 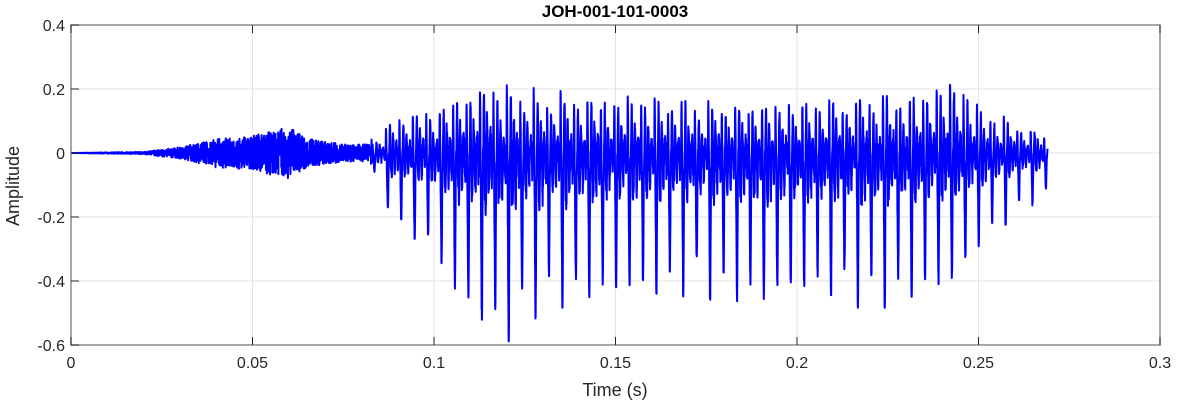 I want to click on x-tick-label: 0.2, so click(x=797, y=363).